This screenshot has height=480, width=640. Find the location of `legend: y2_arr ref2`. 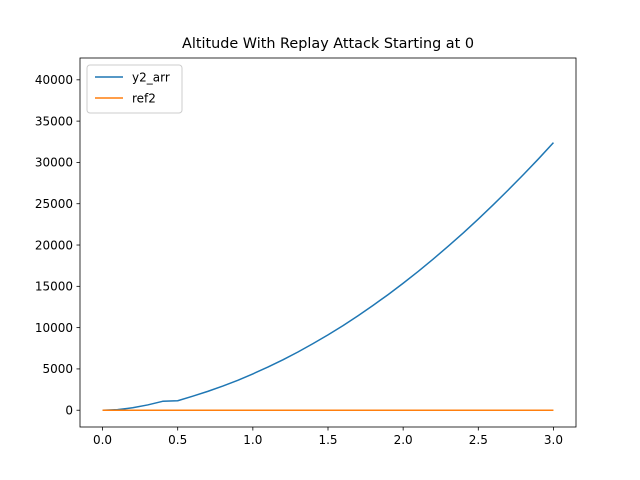

legend: y2_arr ref2 is located at coordinates (134, 89).